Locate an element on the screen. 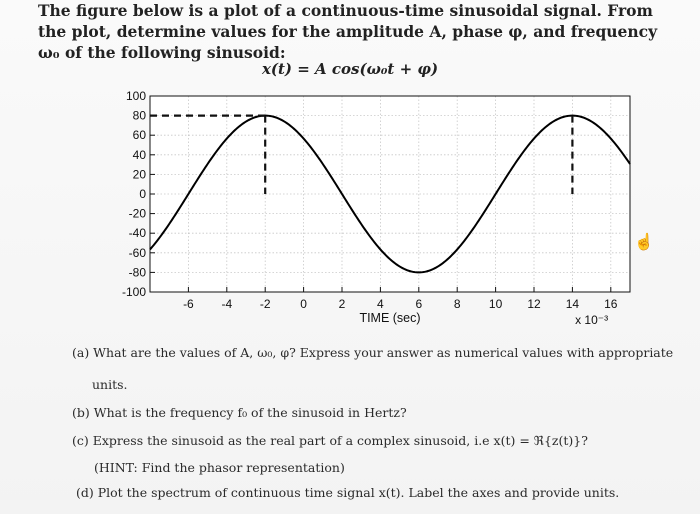  x-tick-label: 10 is located at coordinates (496, 304).